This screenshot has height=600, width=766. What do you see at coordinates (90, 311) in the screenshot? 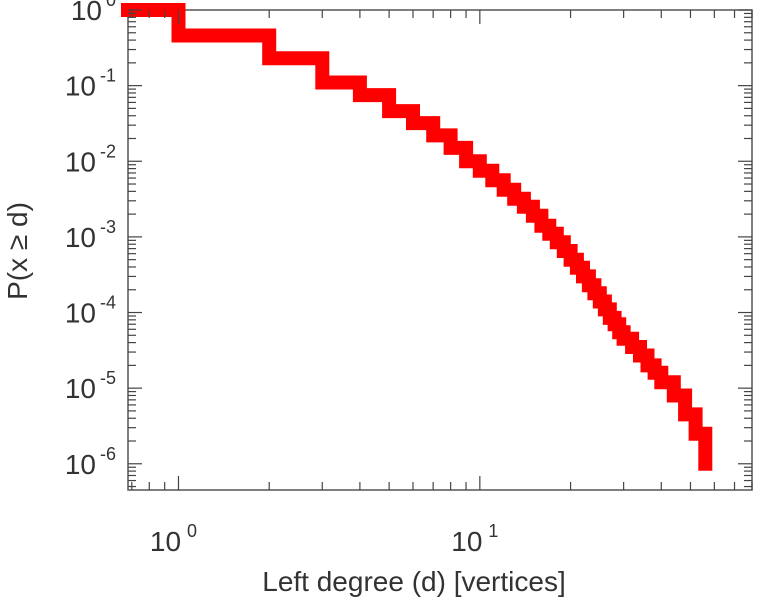
I see `y-tick-label: 10 -4` at bounding box center [90, 311].